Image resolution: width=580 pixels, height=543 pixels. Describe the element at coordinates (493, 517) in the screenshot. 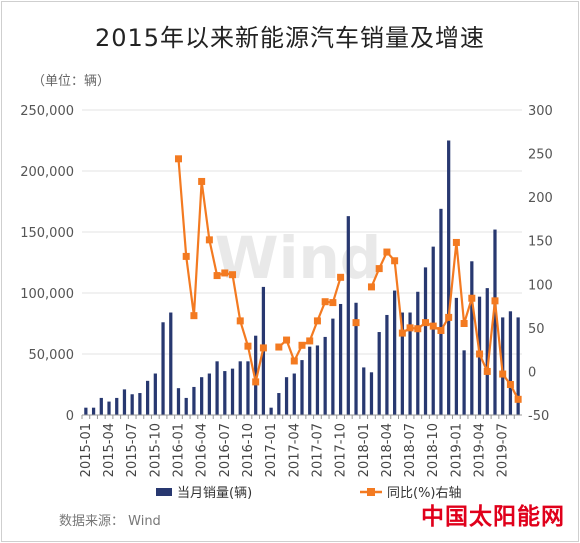

I see `brand-logo: 中国太阳能网` at that location.